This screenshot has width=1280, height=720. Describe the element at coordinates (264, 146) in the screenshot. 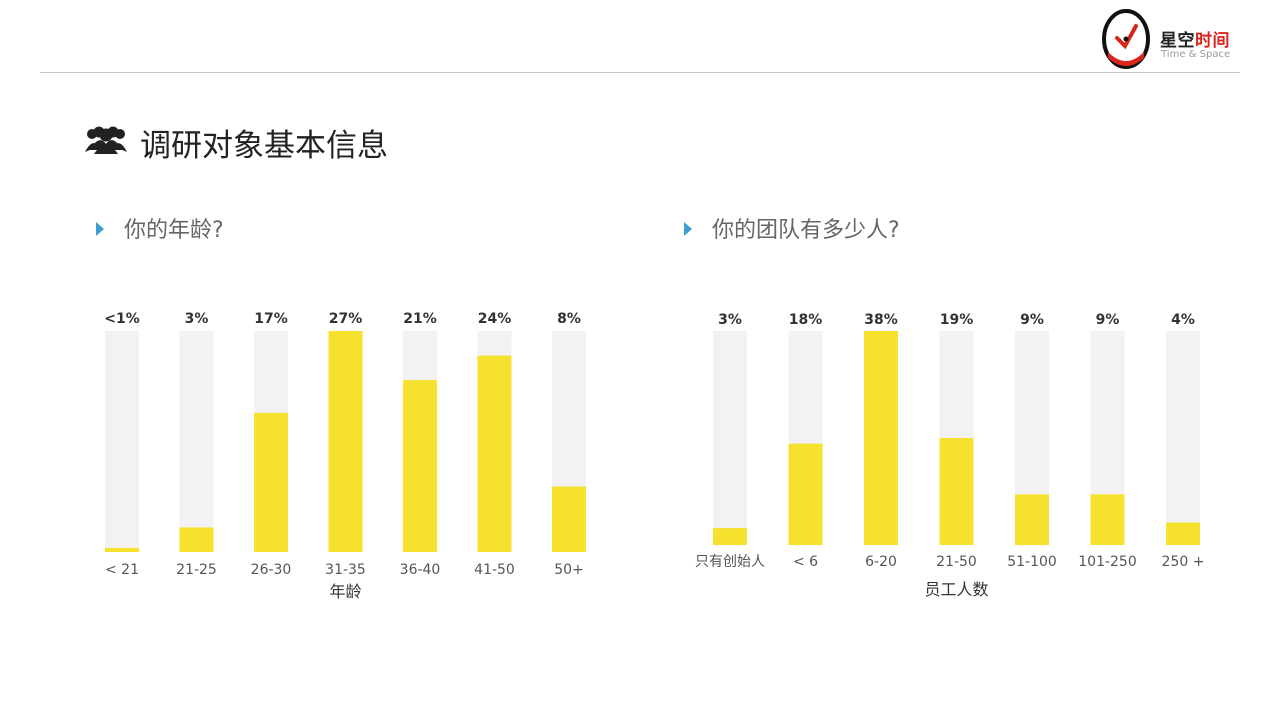

I see `page-title: 调研对象基本信息` at that location.